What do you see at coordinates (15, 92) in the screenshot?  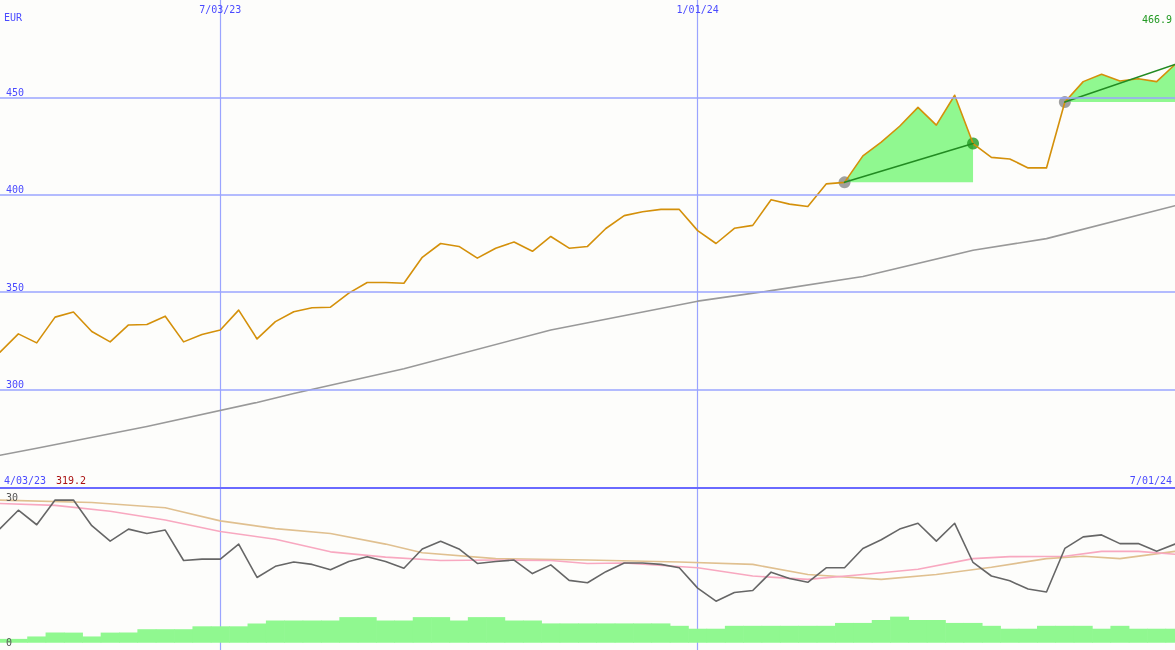 I see `y-tick-label: 450` at bounding box center [15, 92].